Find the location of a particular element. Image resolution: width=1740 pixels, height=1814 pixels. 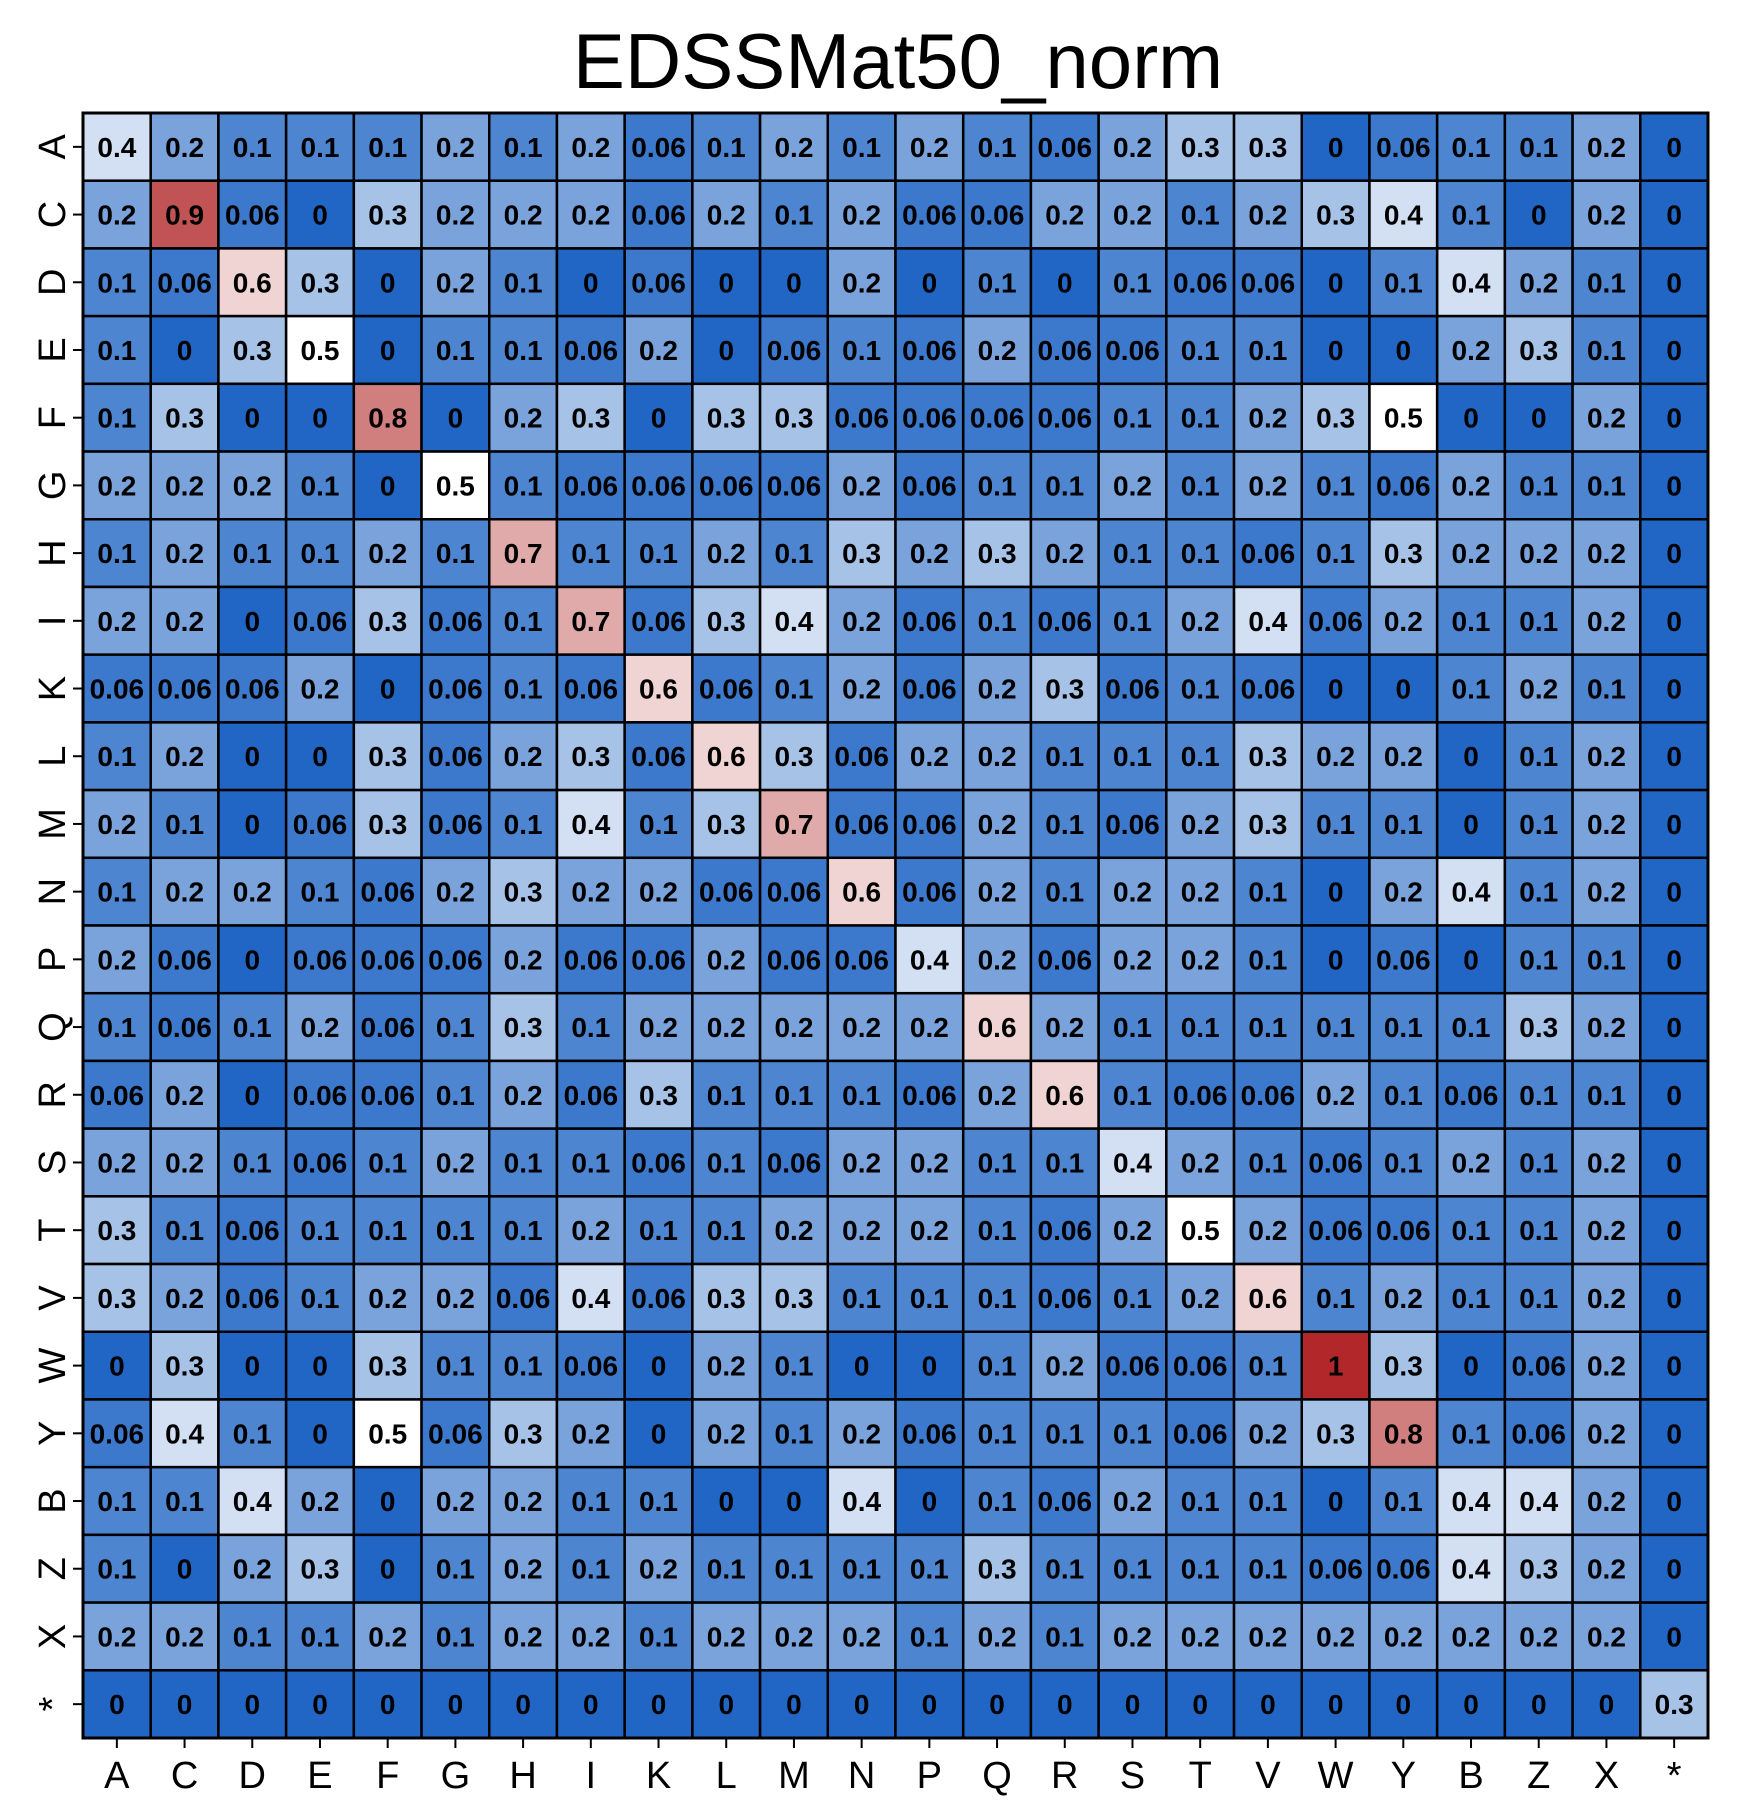

heatmap-cell-F-S is located at coordinates (1132, 417).